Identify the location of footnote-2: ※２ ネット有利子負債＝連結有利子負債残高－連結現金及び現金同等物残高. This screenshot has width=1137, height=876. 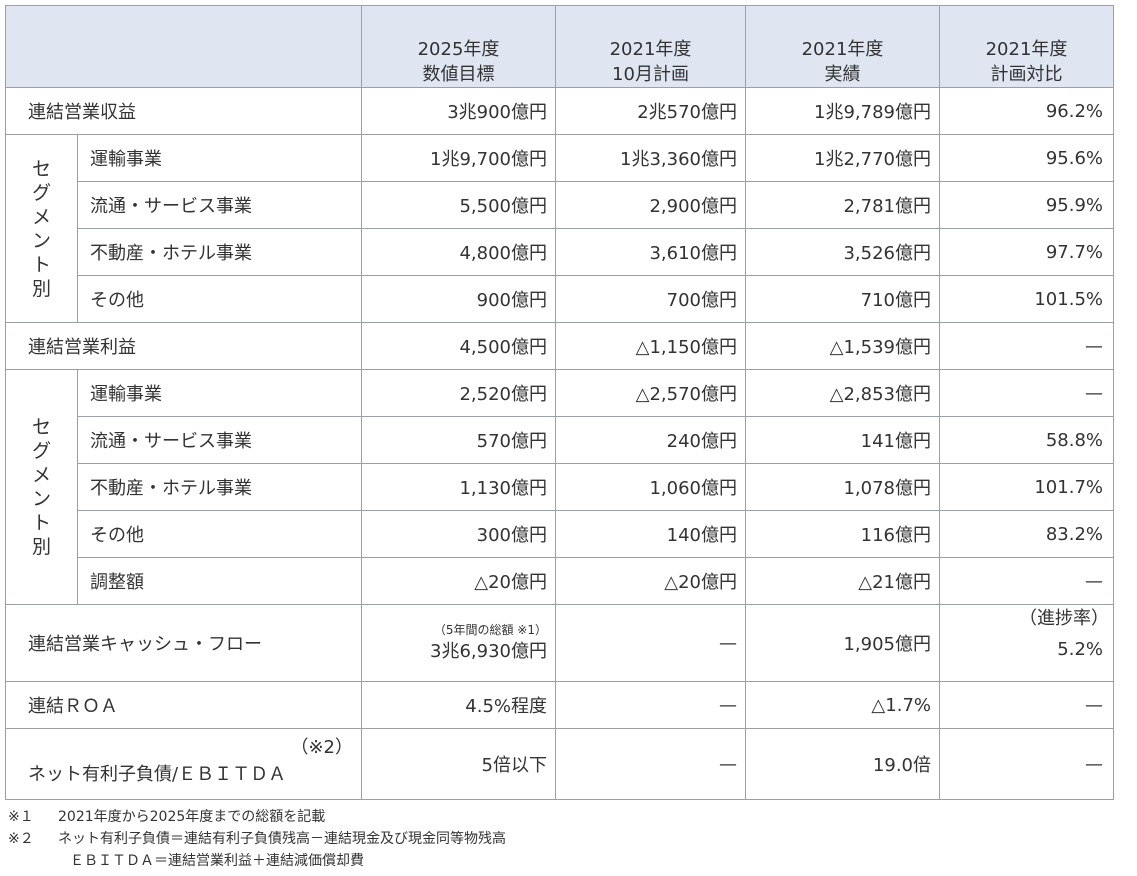
(257, 839).